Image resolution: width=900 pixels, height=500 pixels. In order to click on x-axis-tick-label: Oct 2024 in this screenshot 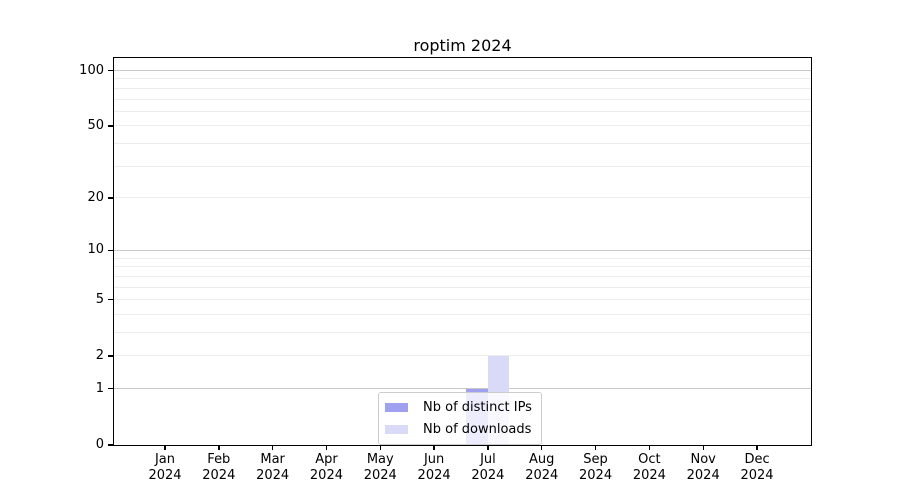, I will do `click(649, 467)`.